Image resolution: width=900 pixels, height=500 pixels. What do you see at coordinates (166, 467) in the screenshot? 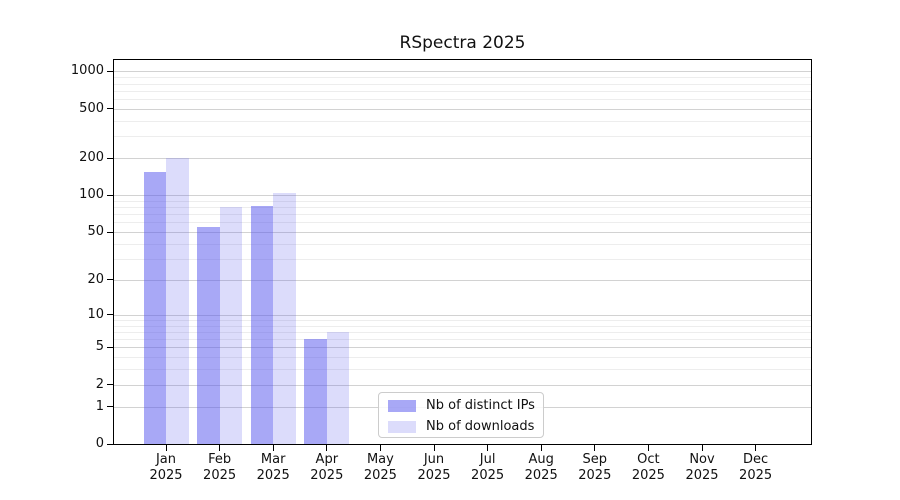
I see `x-tick-label-jan: Jan 2025` at bounding box center [166, 467].